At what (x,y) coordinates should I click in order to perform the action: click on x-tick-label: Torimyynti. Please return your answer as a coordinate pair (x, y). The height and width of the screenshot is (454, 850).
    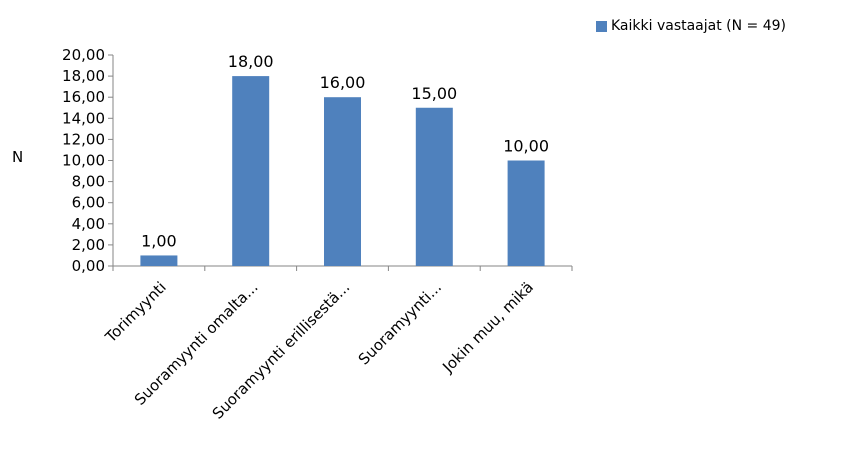
    Looking at the image, I should click on (135, 312).